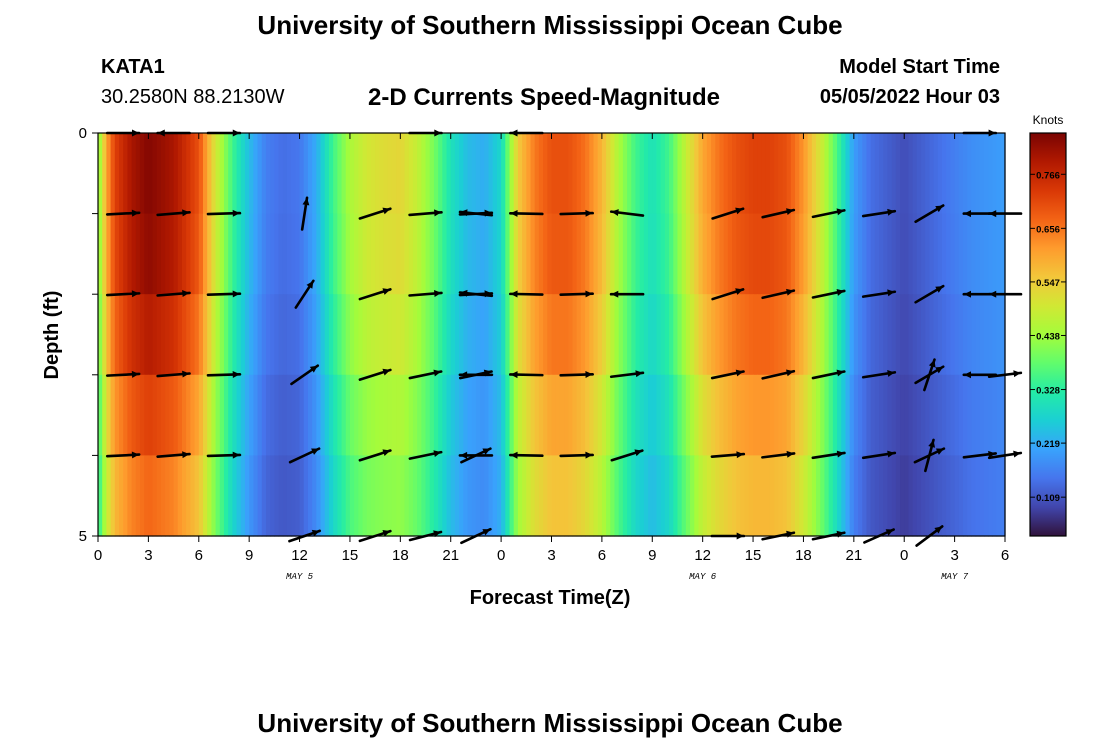 The image size is (1100, 750). What do you see at coordinates (88, 335) in the screenshot?
I see `y-axis: 05` at bounding box center [88, 335].